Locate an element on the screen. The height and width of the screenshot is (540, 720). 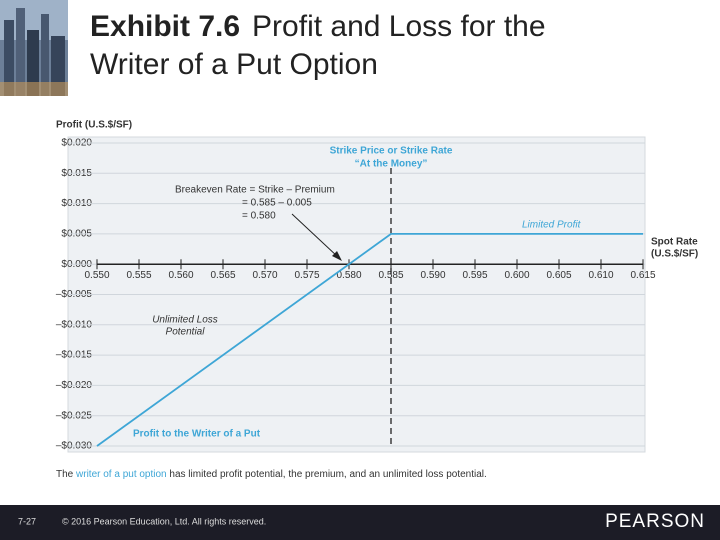
x-tick-label: 0.565 is located at coordinates (222, 275).